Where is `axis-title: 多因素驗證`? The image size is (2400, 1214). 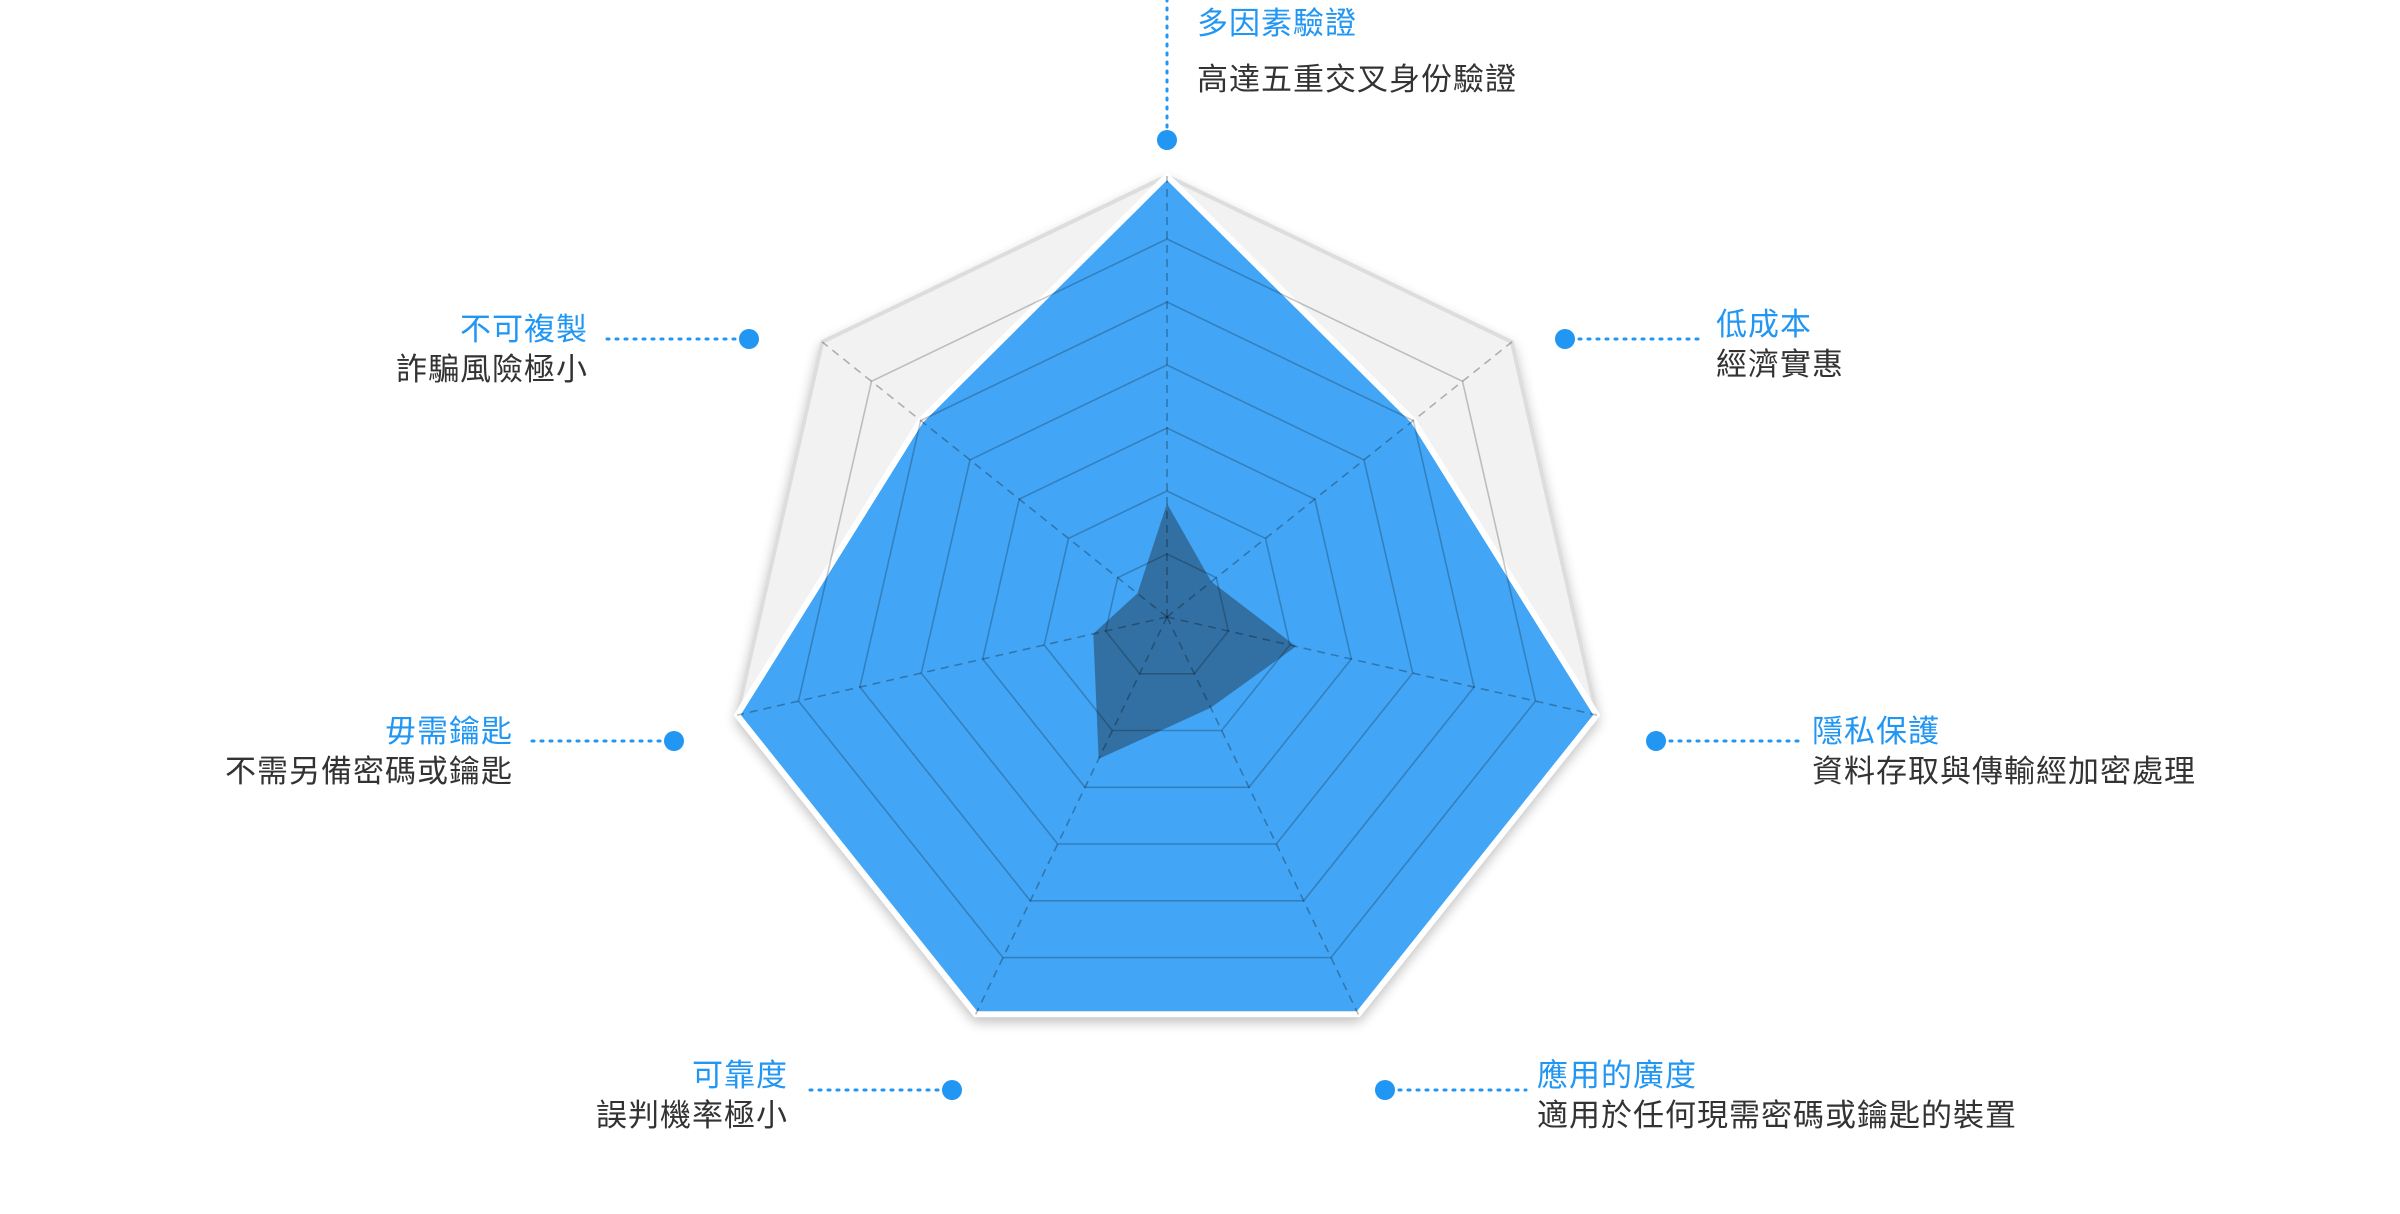 axis-title: 多因素驗證 is located at coordinates (1277, 24).